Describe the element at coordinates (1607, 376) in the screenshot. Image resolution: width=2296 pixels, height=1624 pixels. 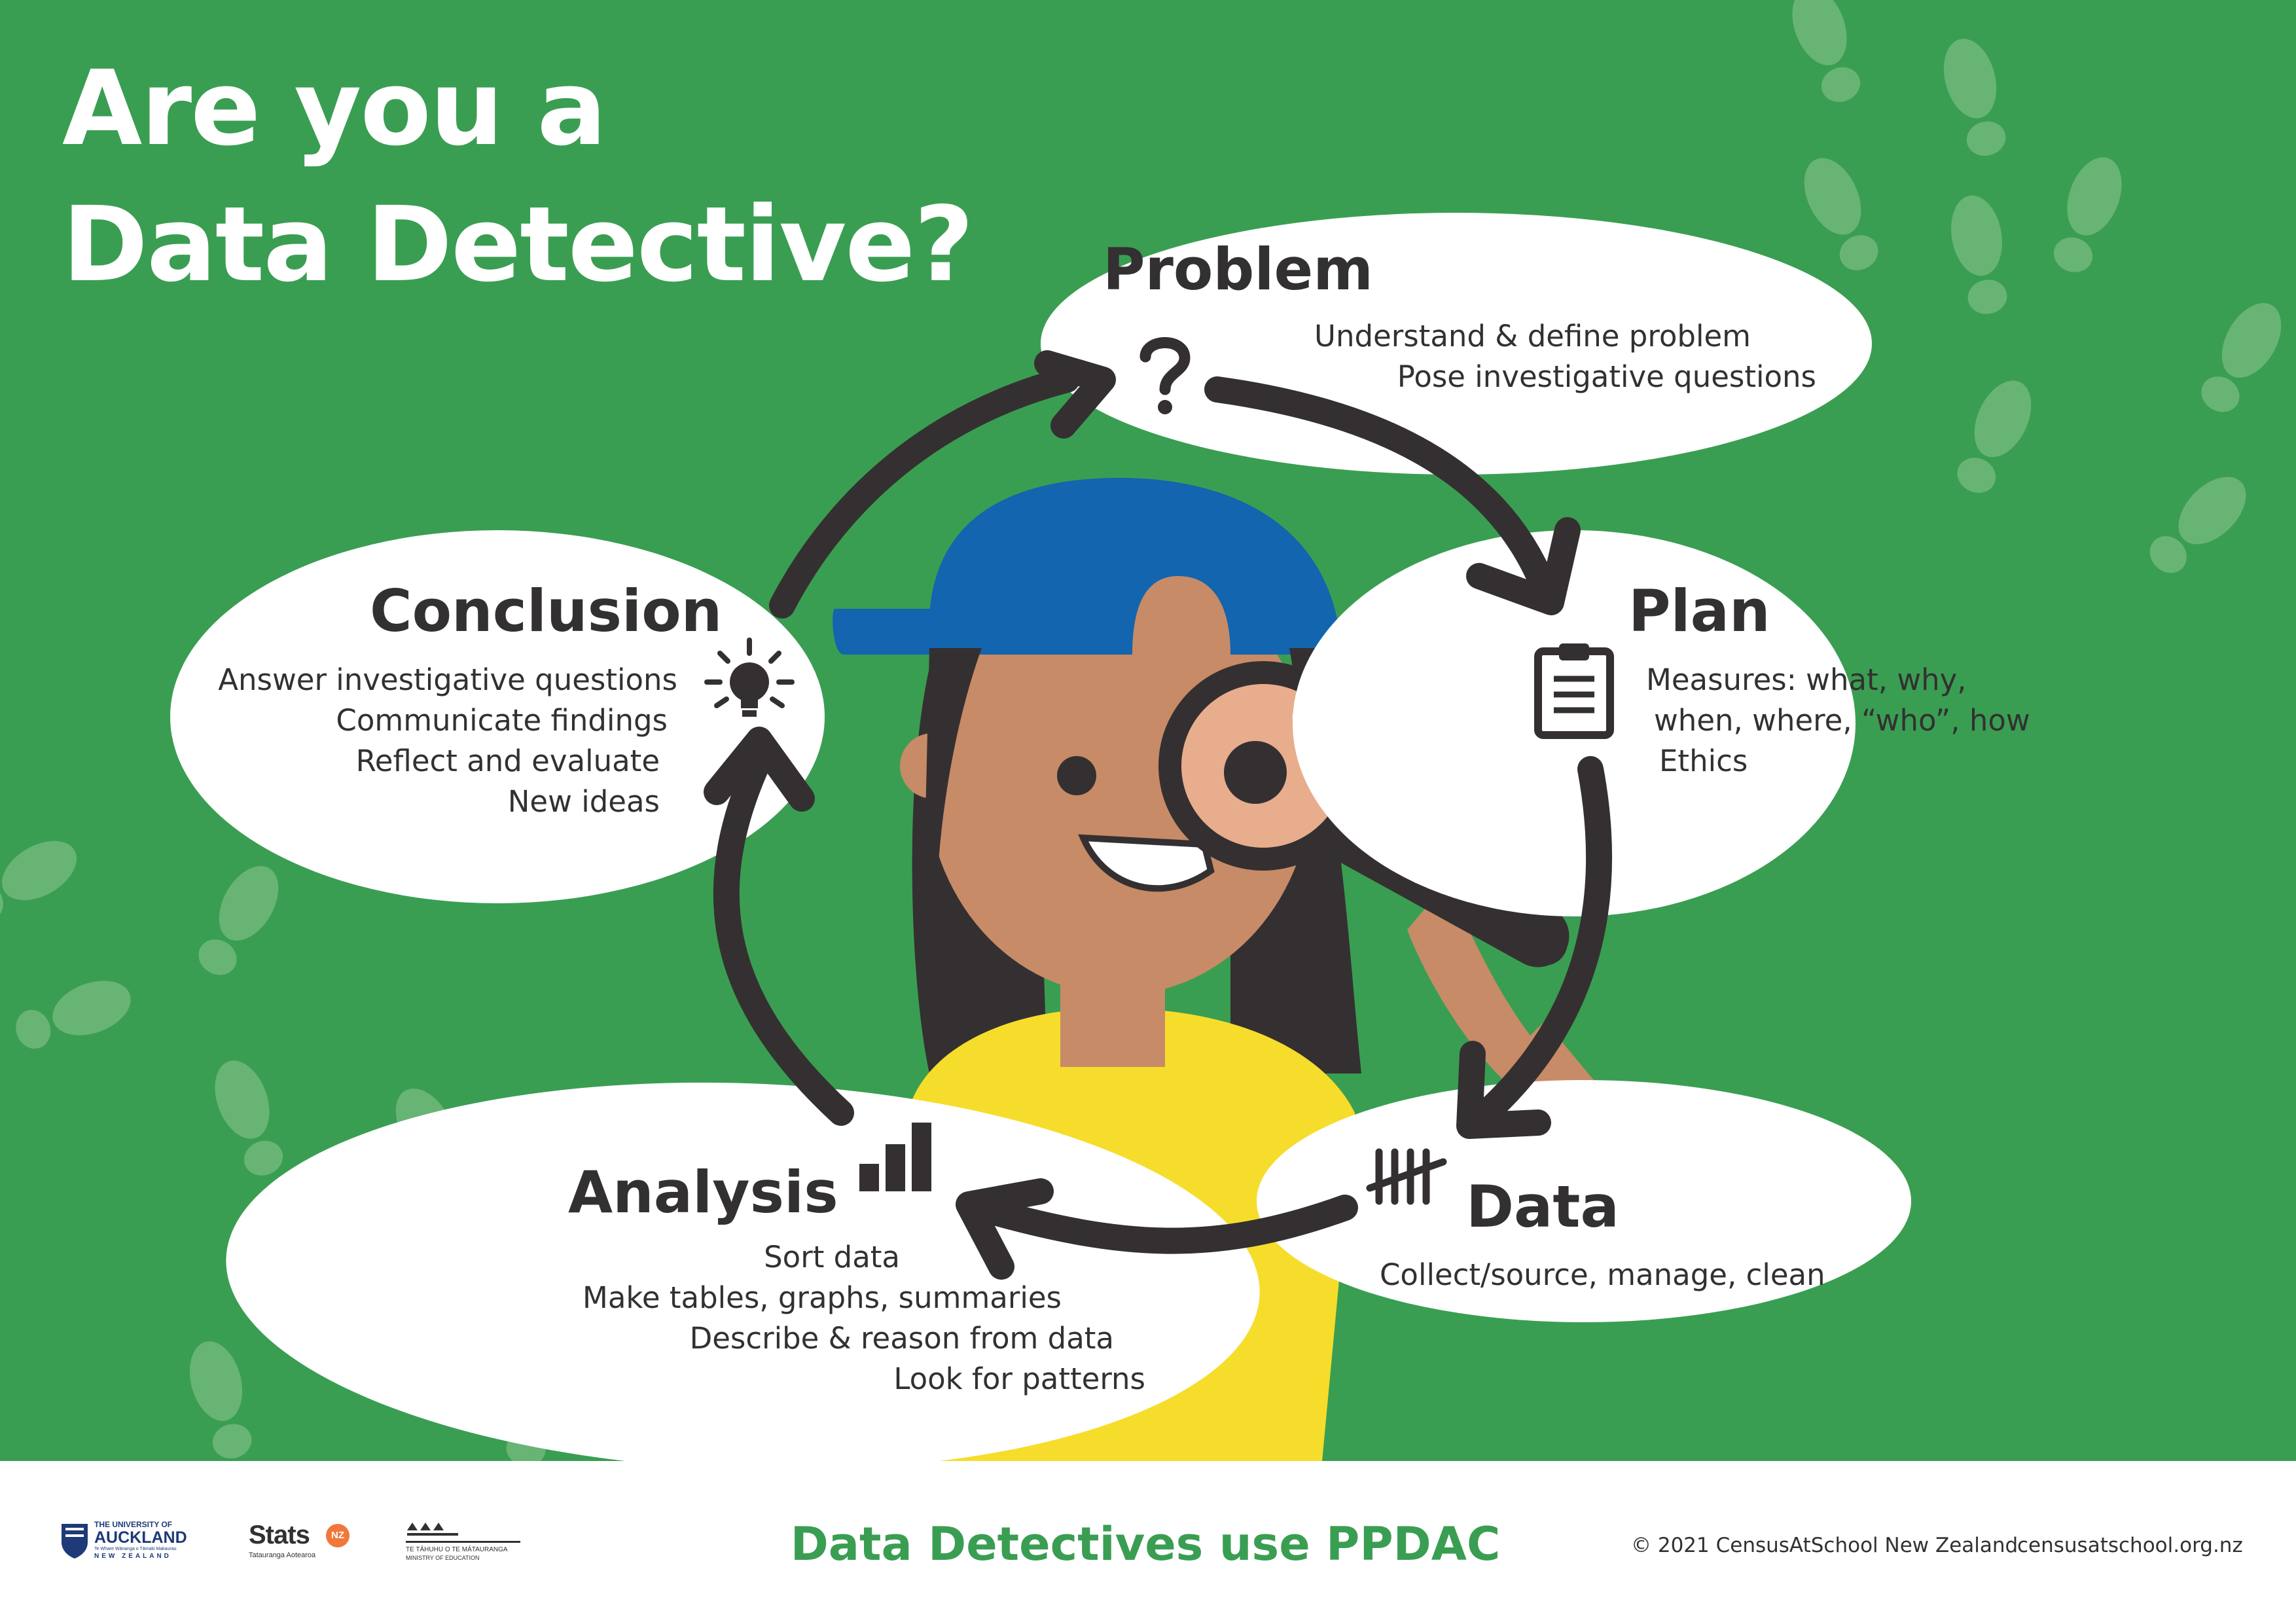
I see `problem-line-2: Pose investigative questions` at that location.